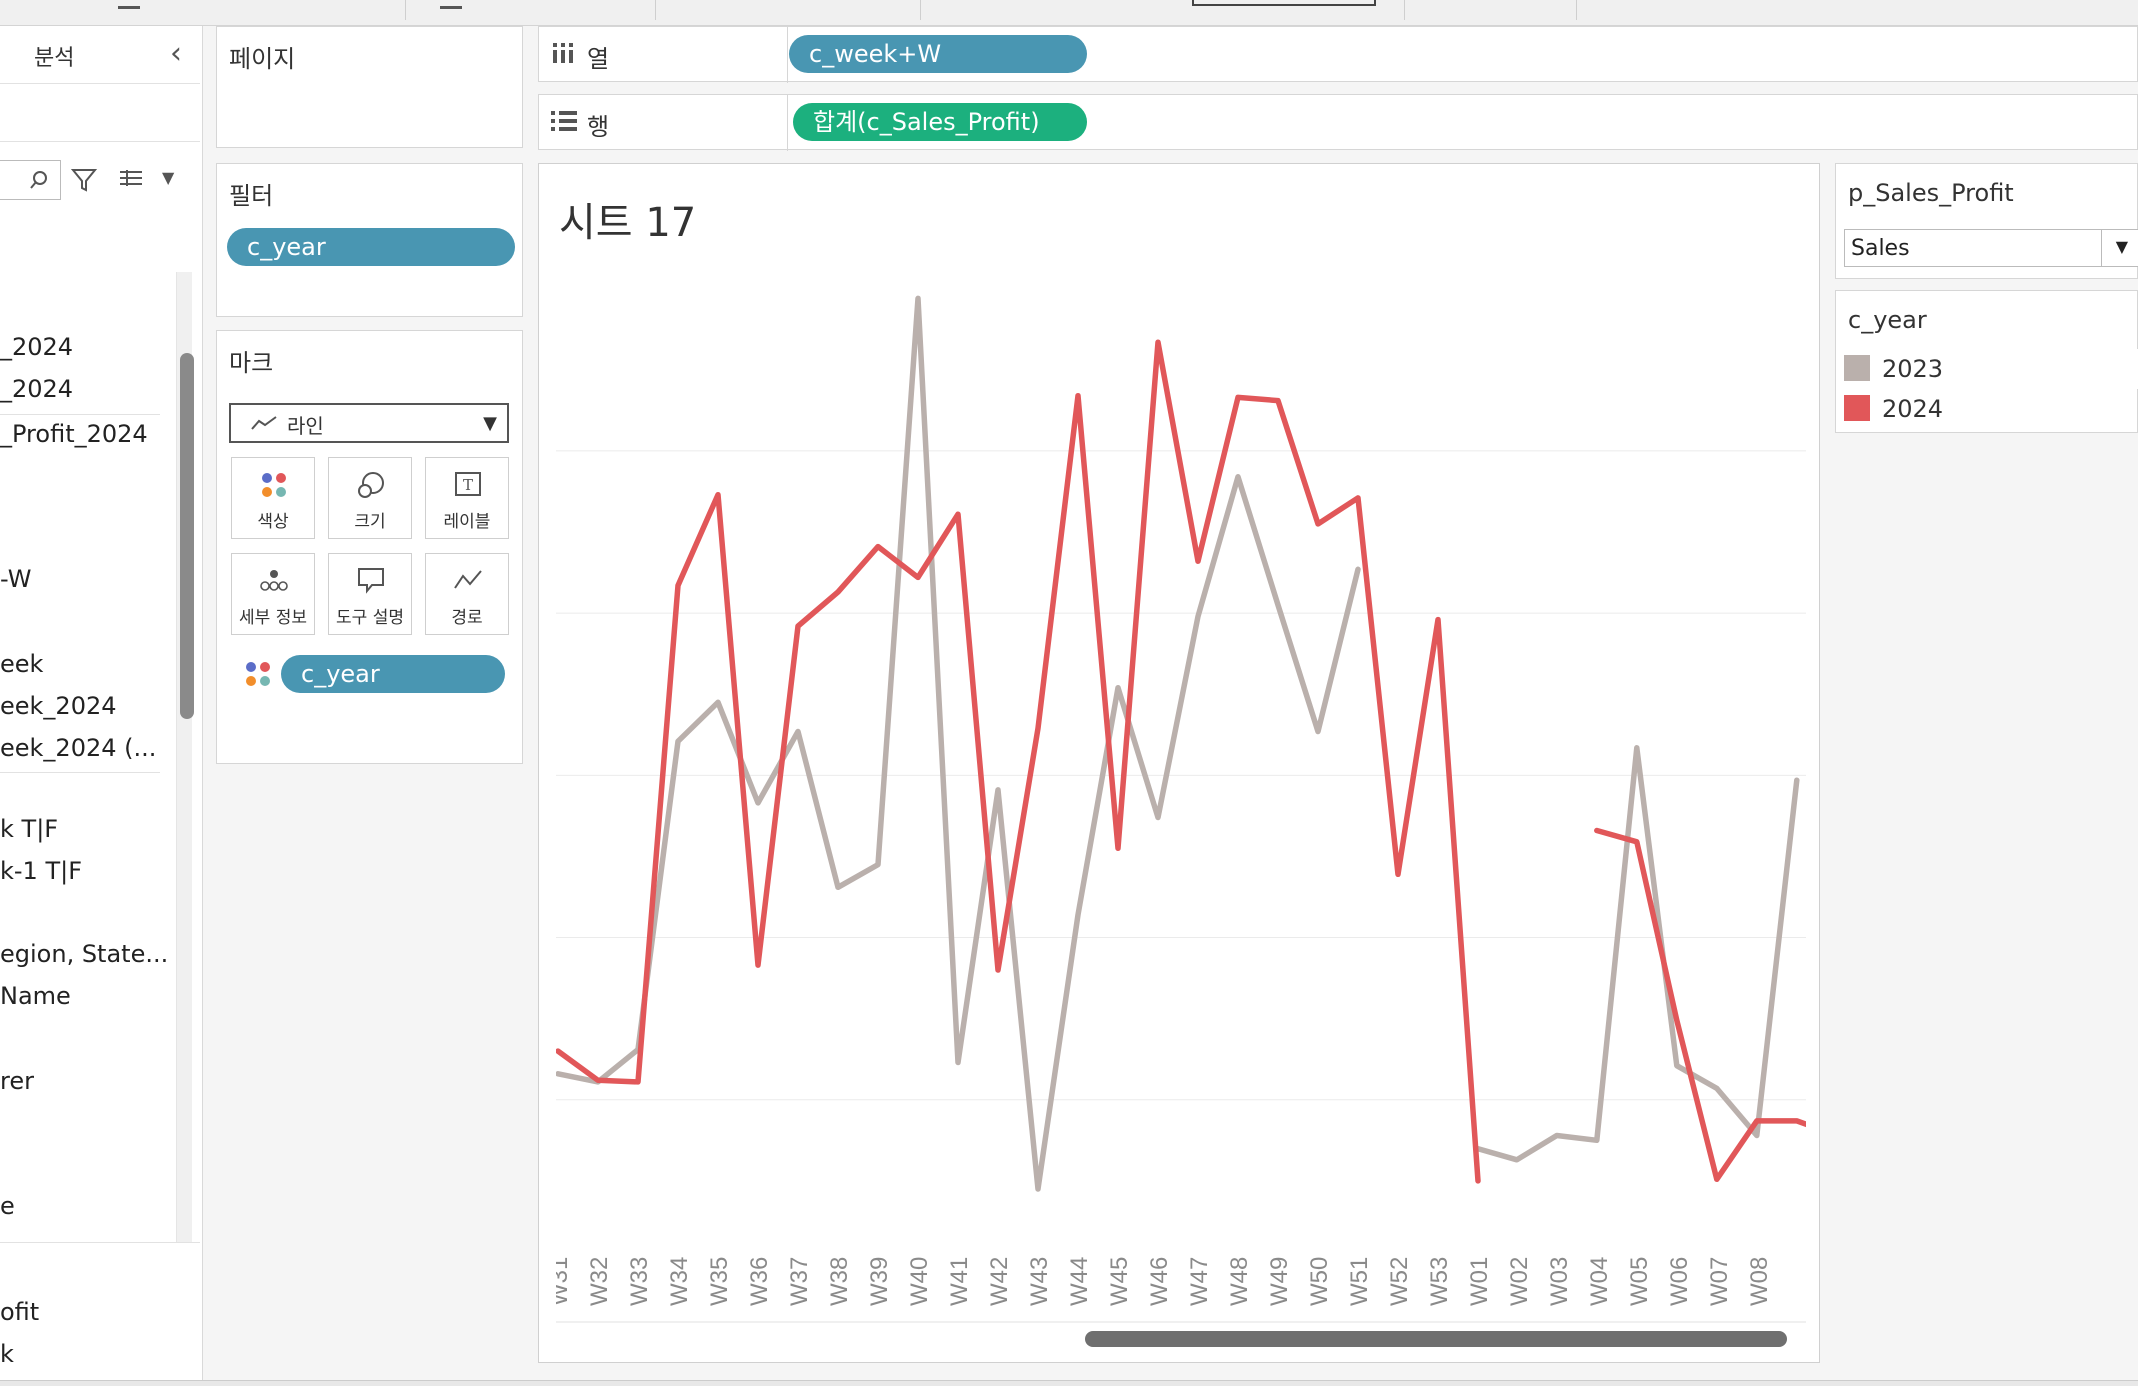 The image size is (2138, 1386). What do you see at coordinates (187, 536) in the screenshot?
I see `data-pane-scroll-thumb` at bounding box center [187, 536].